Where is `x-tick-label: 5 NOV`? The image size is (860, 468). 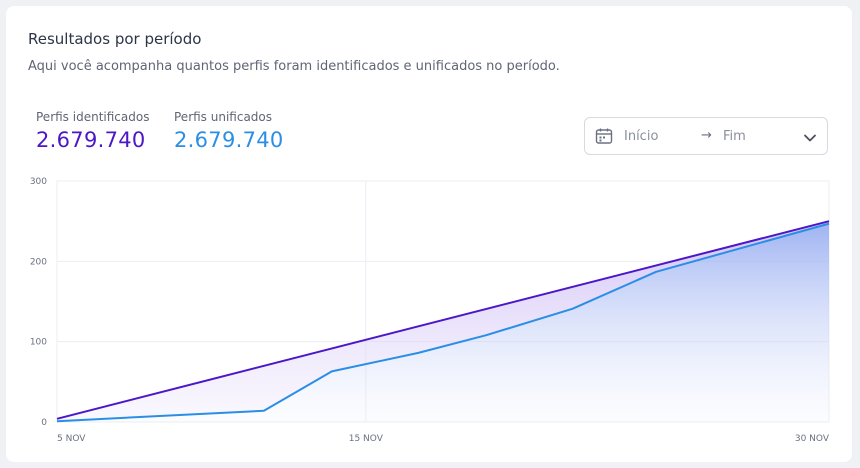
x-tick-label: 5 NOV is located at coordinates (71, 439).